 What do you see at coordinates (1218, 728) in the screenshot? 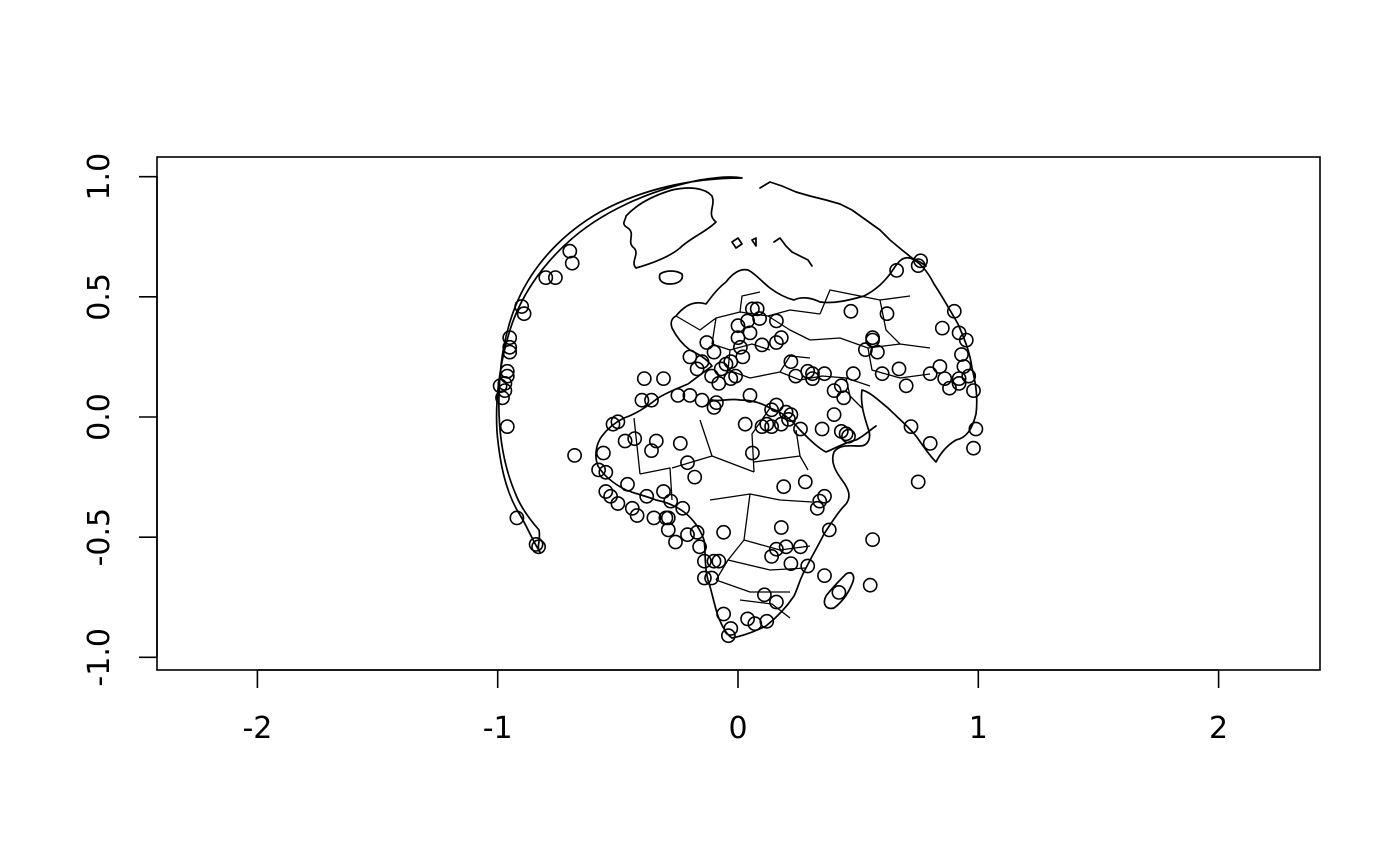
I see `x-tick-label: 2` at bounding box center [1218, 728].